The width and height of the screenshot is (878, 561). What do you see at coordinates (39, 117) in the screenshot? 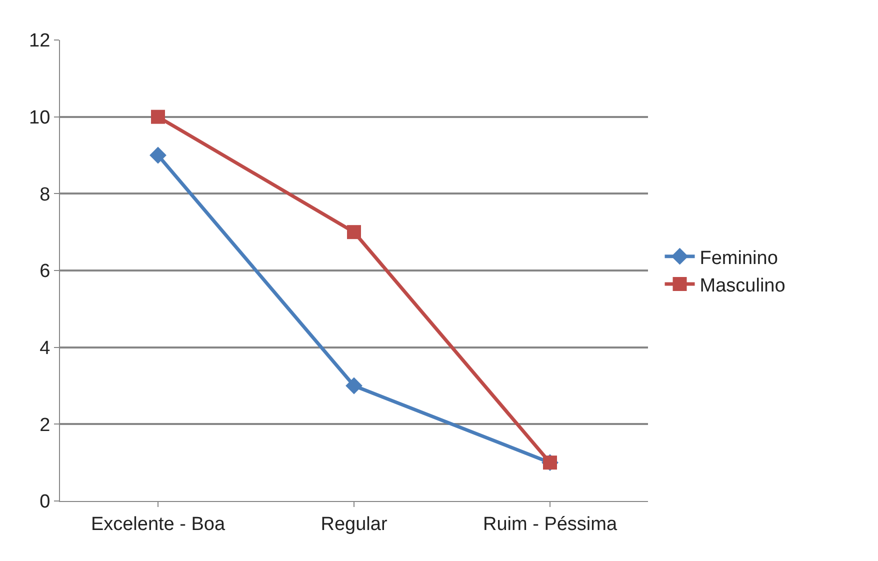
I see `y-tick-label: 10` at bounding box center [39, 117].